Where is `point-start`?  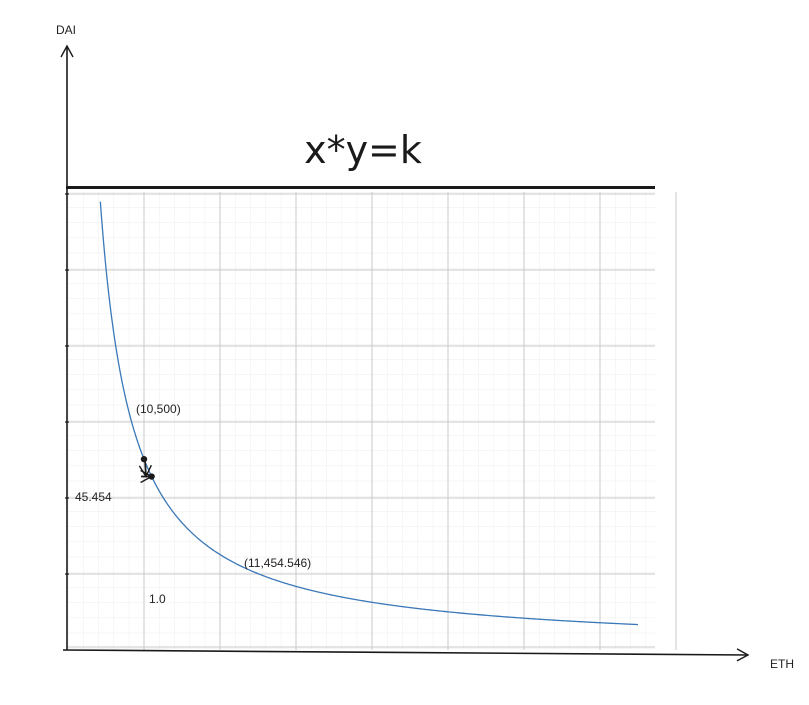
point-start is located at coordinates (144, 459).